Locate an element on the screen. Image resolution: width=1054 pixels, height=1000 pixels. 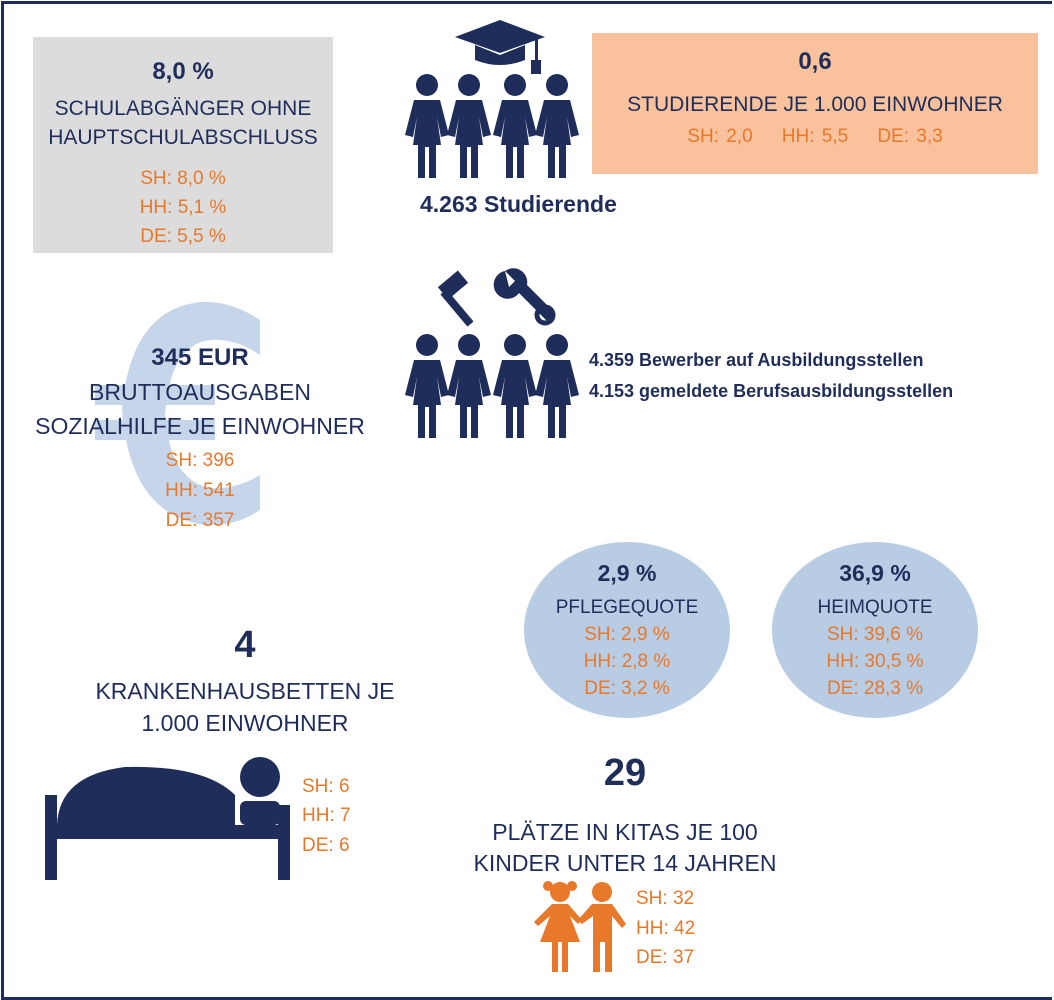
compare: HH: 5,5 is located at coordinates (815, 136).